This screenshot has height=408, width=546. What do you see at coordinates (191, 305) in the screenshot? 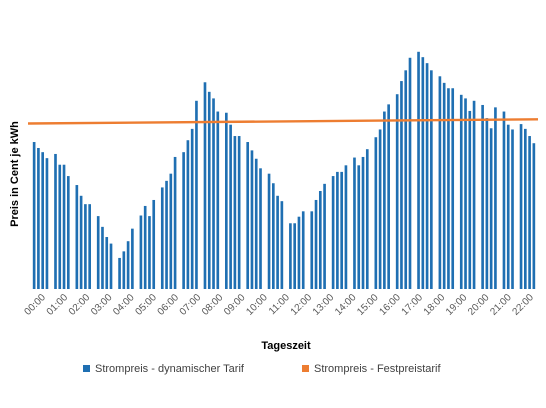
I see `x-tick-label: 07:00` at bounding box center [191, 305].